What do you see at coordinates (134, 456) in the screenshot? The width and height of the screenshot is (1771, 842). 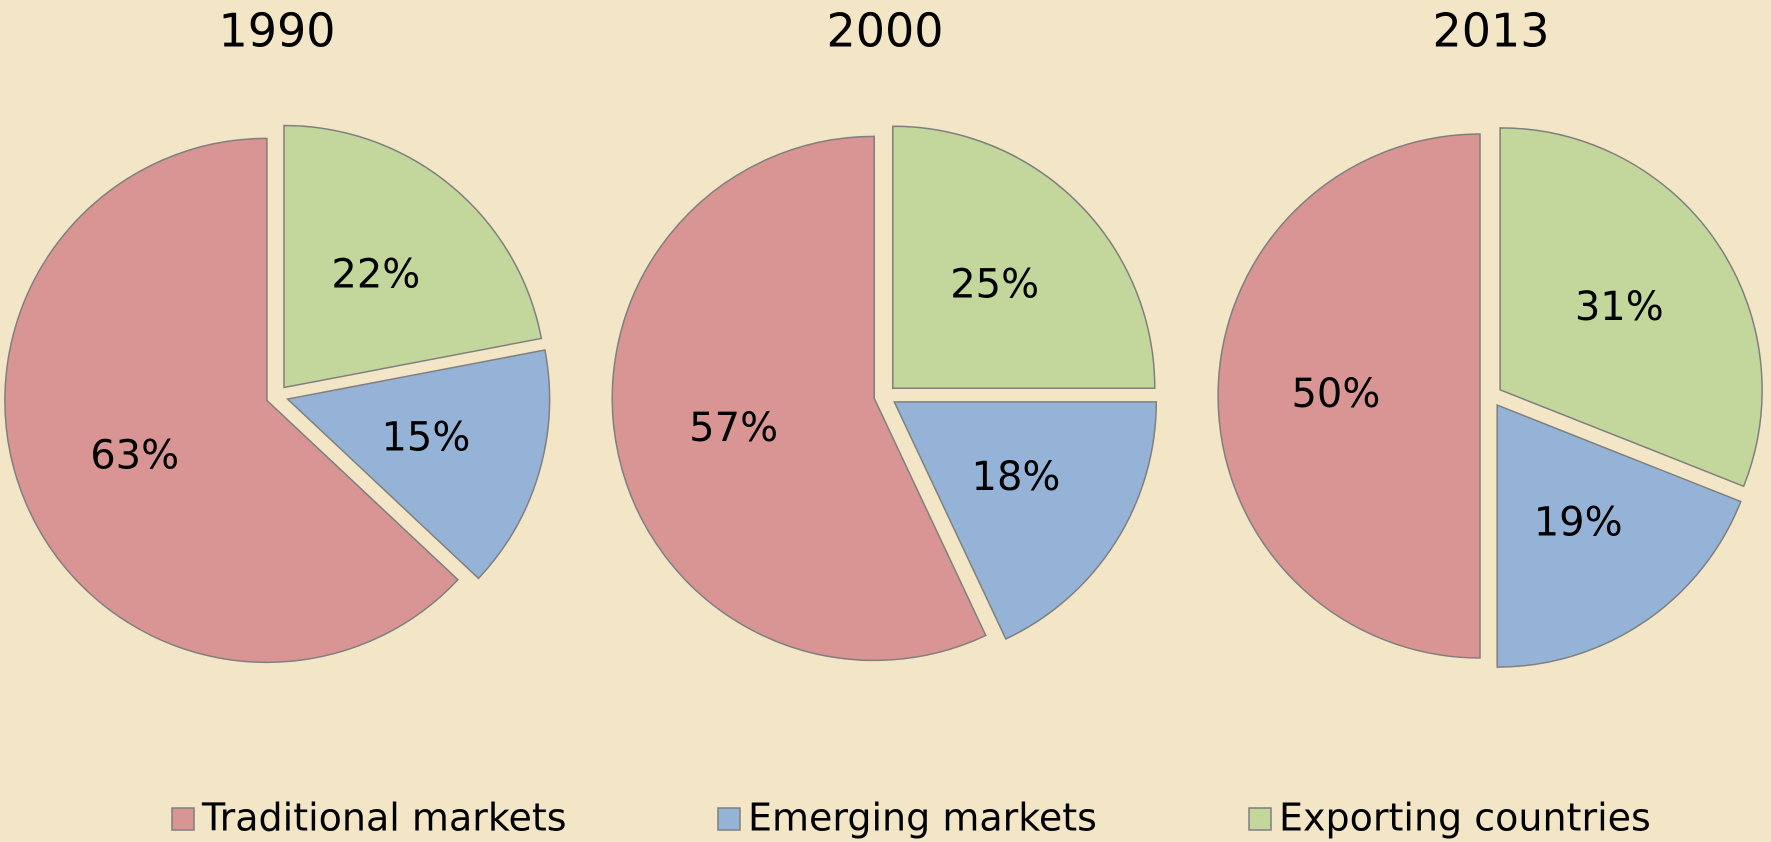 I see `data-label: 63%` at bounding box center [134, 456].